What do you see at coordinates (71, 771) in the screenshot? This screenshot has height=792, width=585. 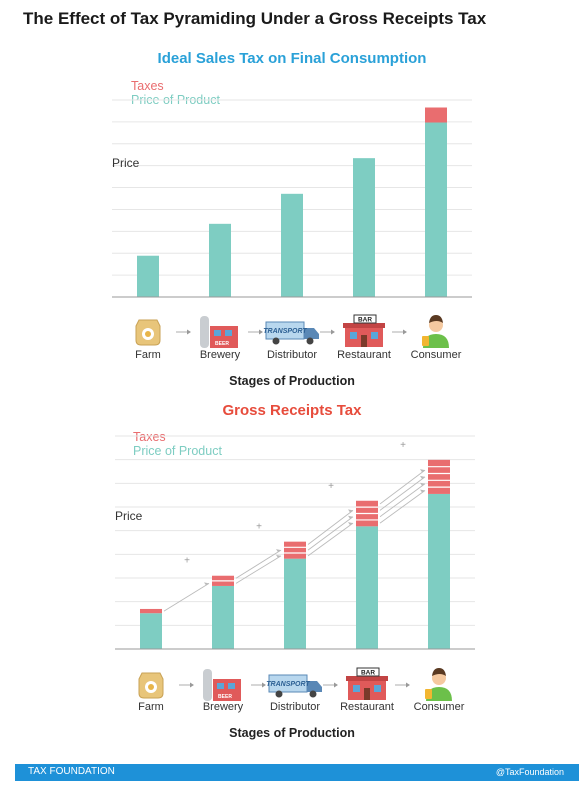 I see `footer-brand: TAX FOUNDATION` at bounding box center [71, 771].